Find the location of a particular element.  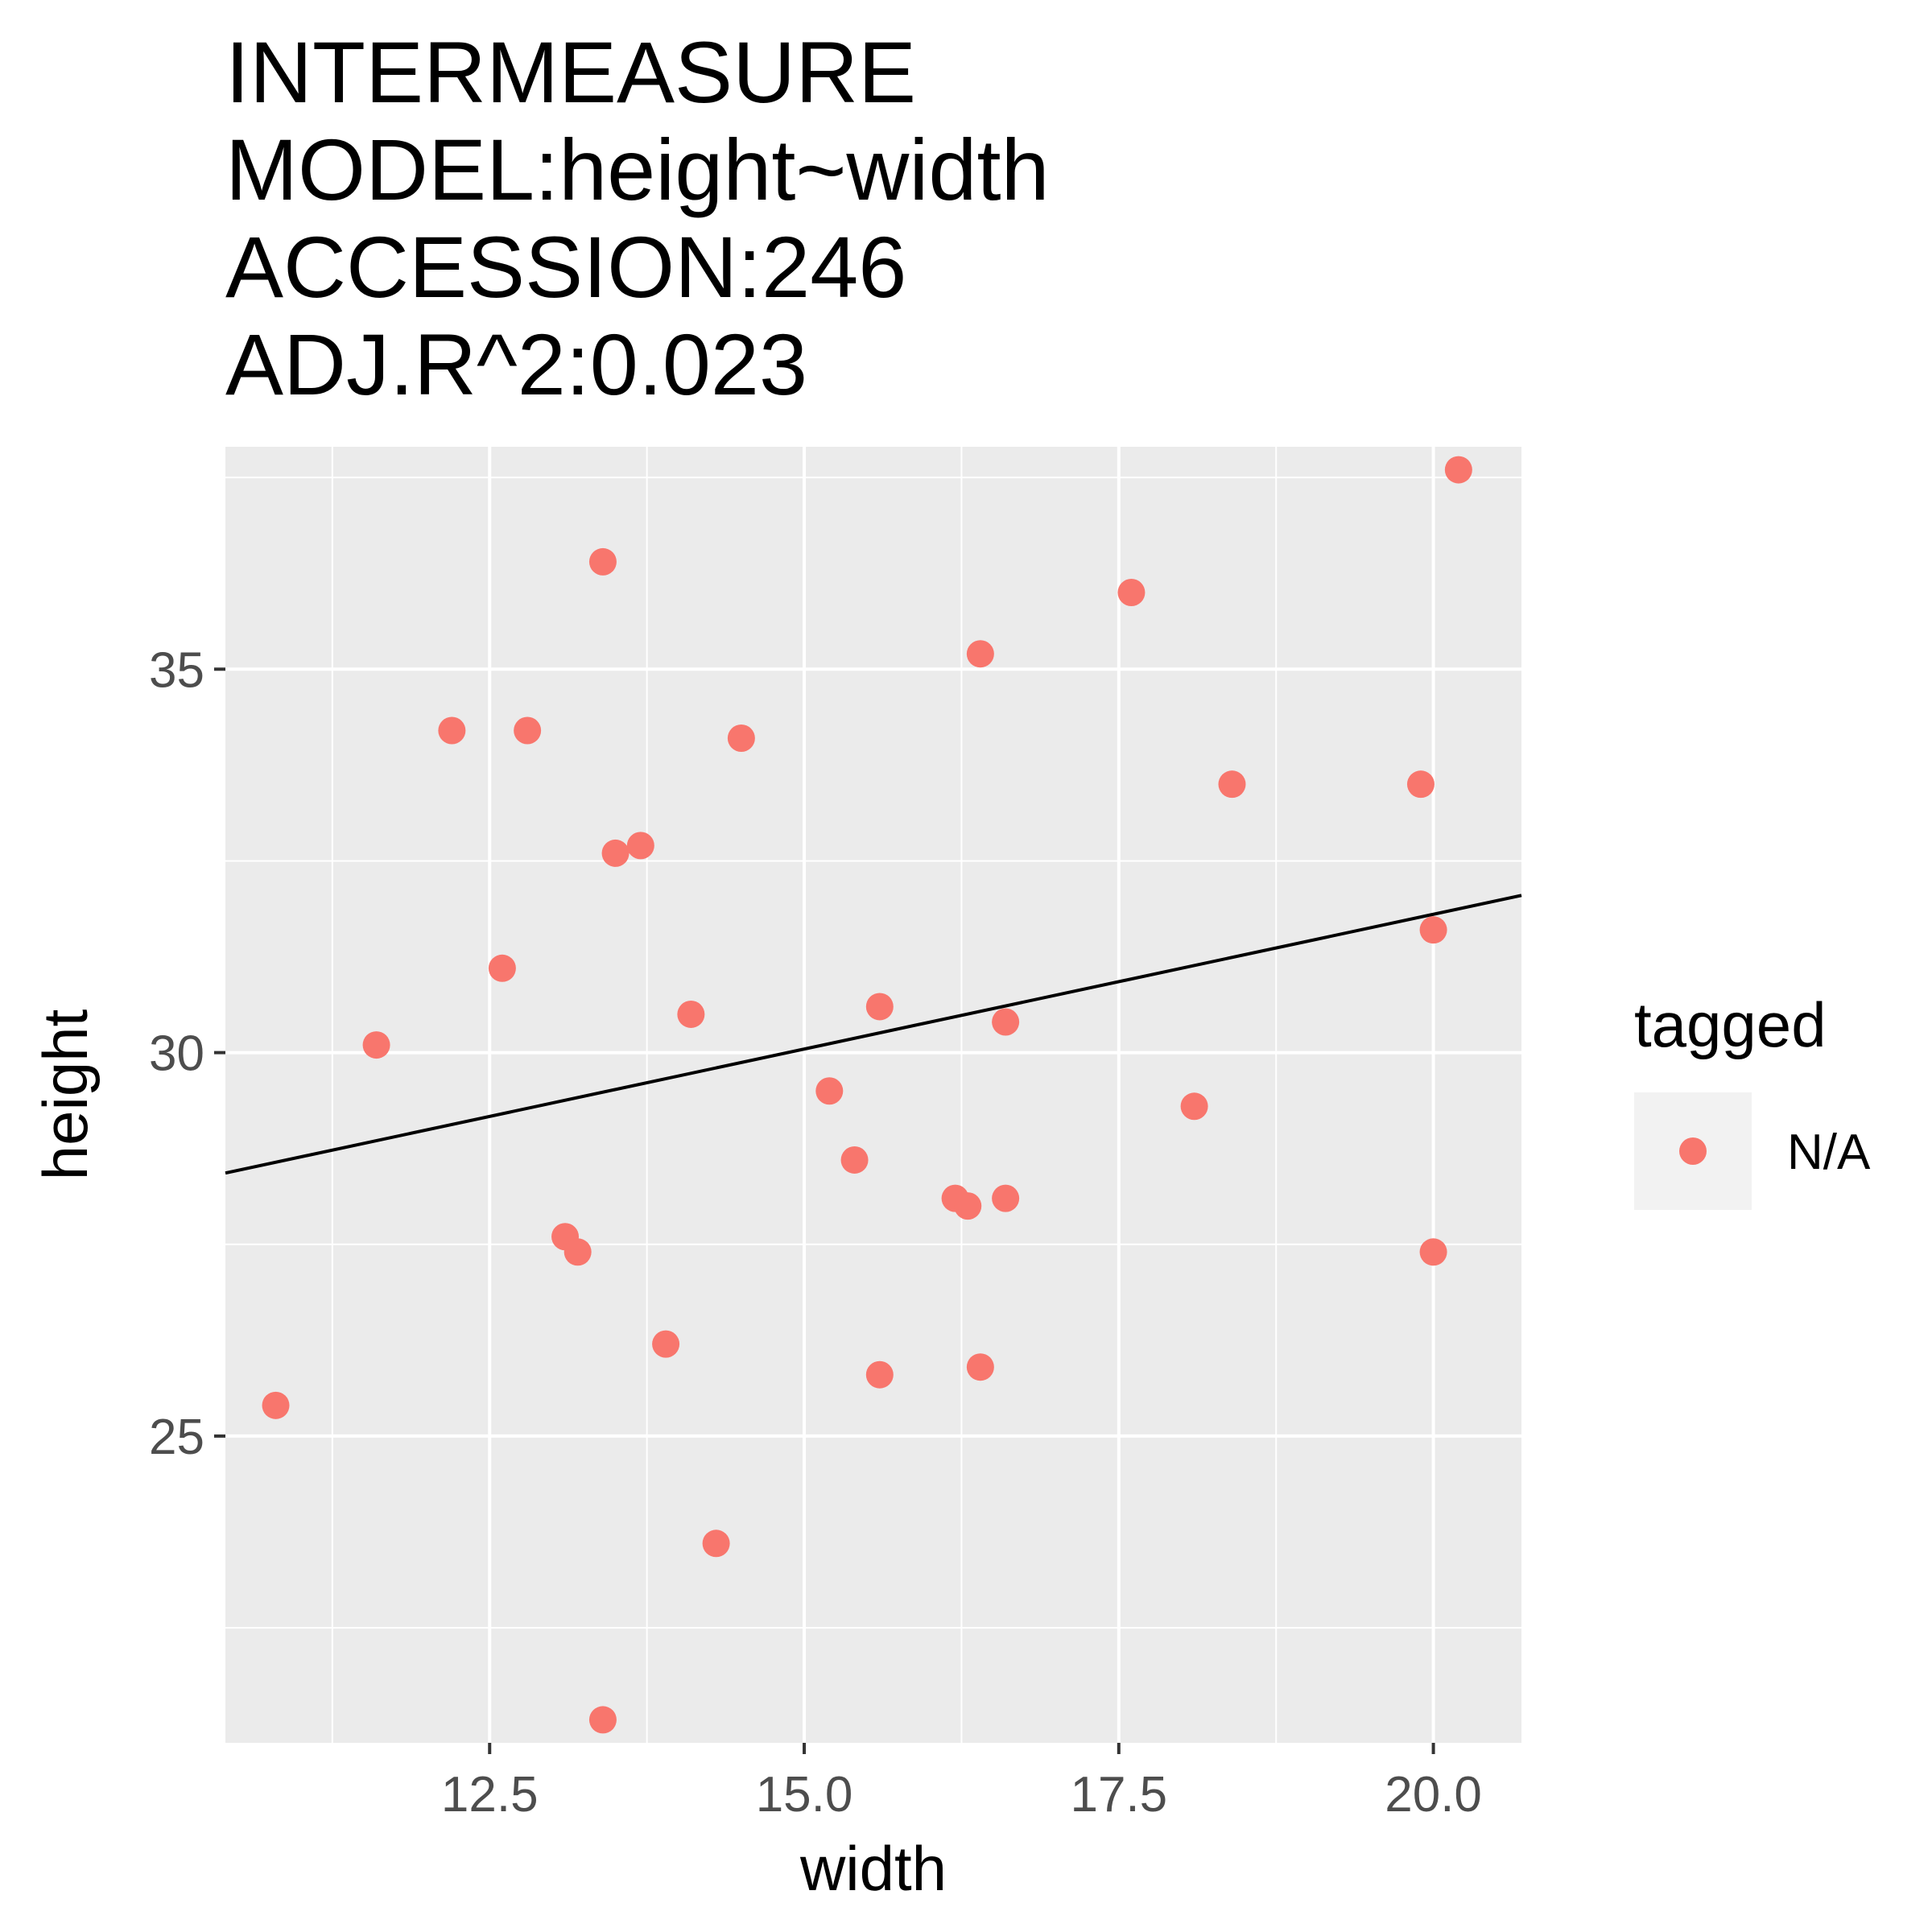

x-tick-label-2: 17.5 is located at coordinates (1118, 1795).